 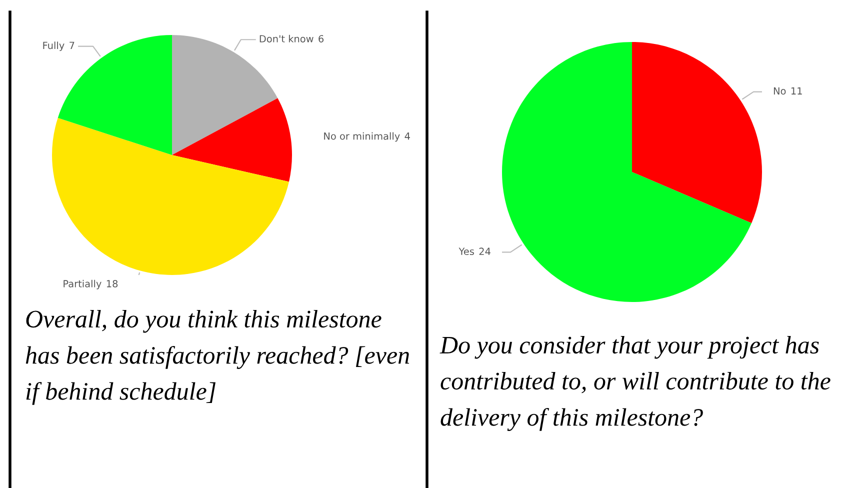 What do you see at coordinates (362, 137) in the screenshot?
I see `slice-label: No or minimally` at bounding box center [362, 137].